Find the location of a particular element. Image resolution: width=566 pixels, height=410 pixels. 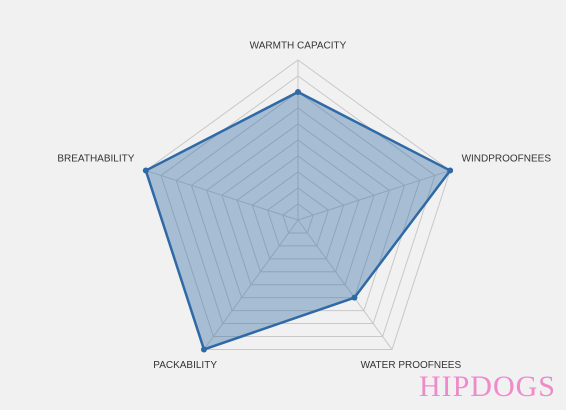

watermark: HIPDOGS is located at coordinates (487, 386).